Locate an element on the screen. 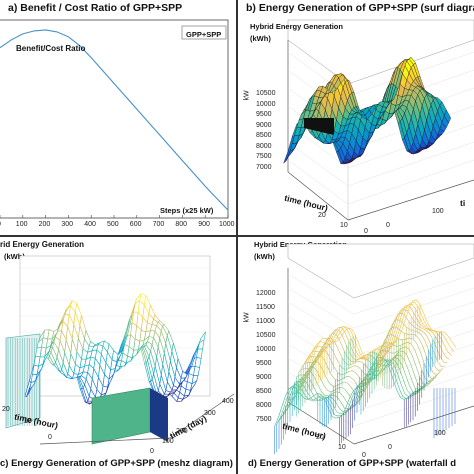  panel-c-floor-block is located at coordinates (121, 416).